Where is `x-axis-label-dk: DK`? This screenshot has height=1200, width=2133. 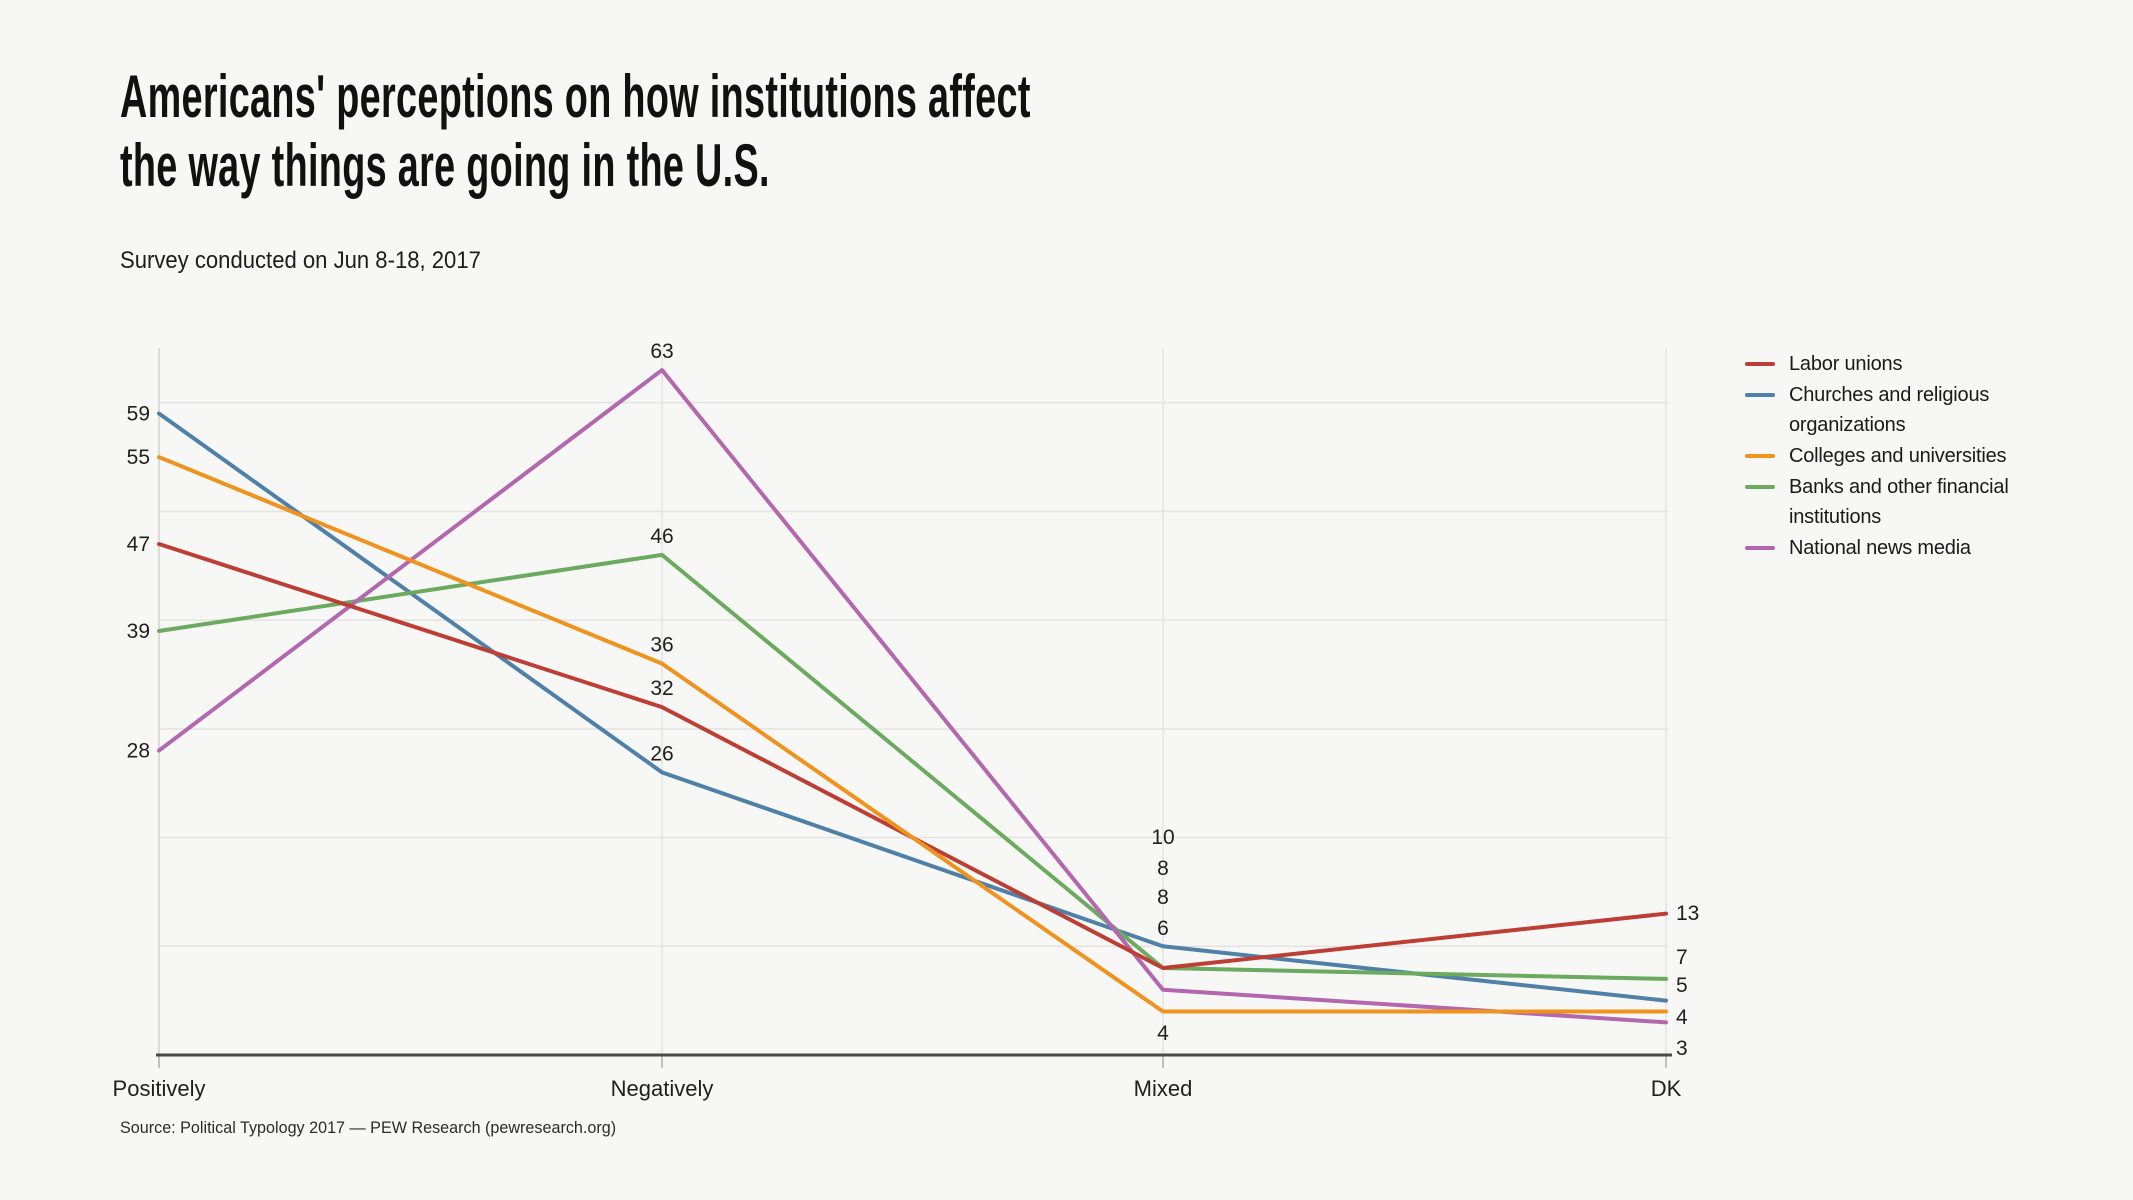
x-axis-label-dk: DK is located at coordinates (1666, 1088).